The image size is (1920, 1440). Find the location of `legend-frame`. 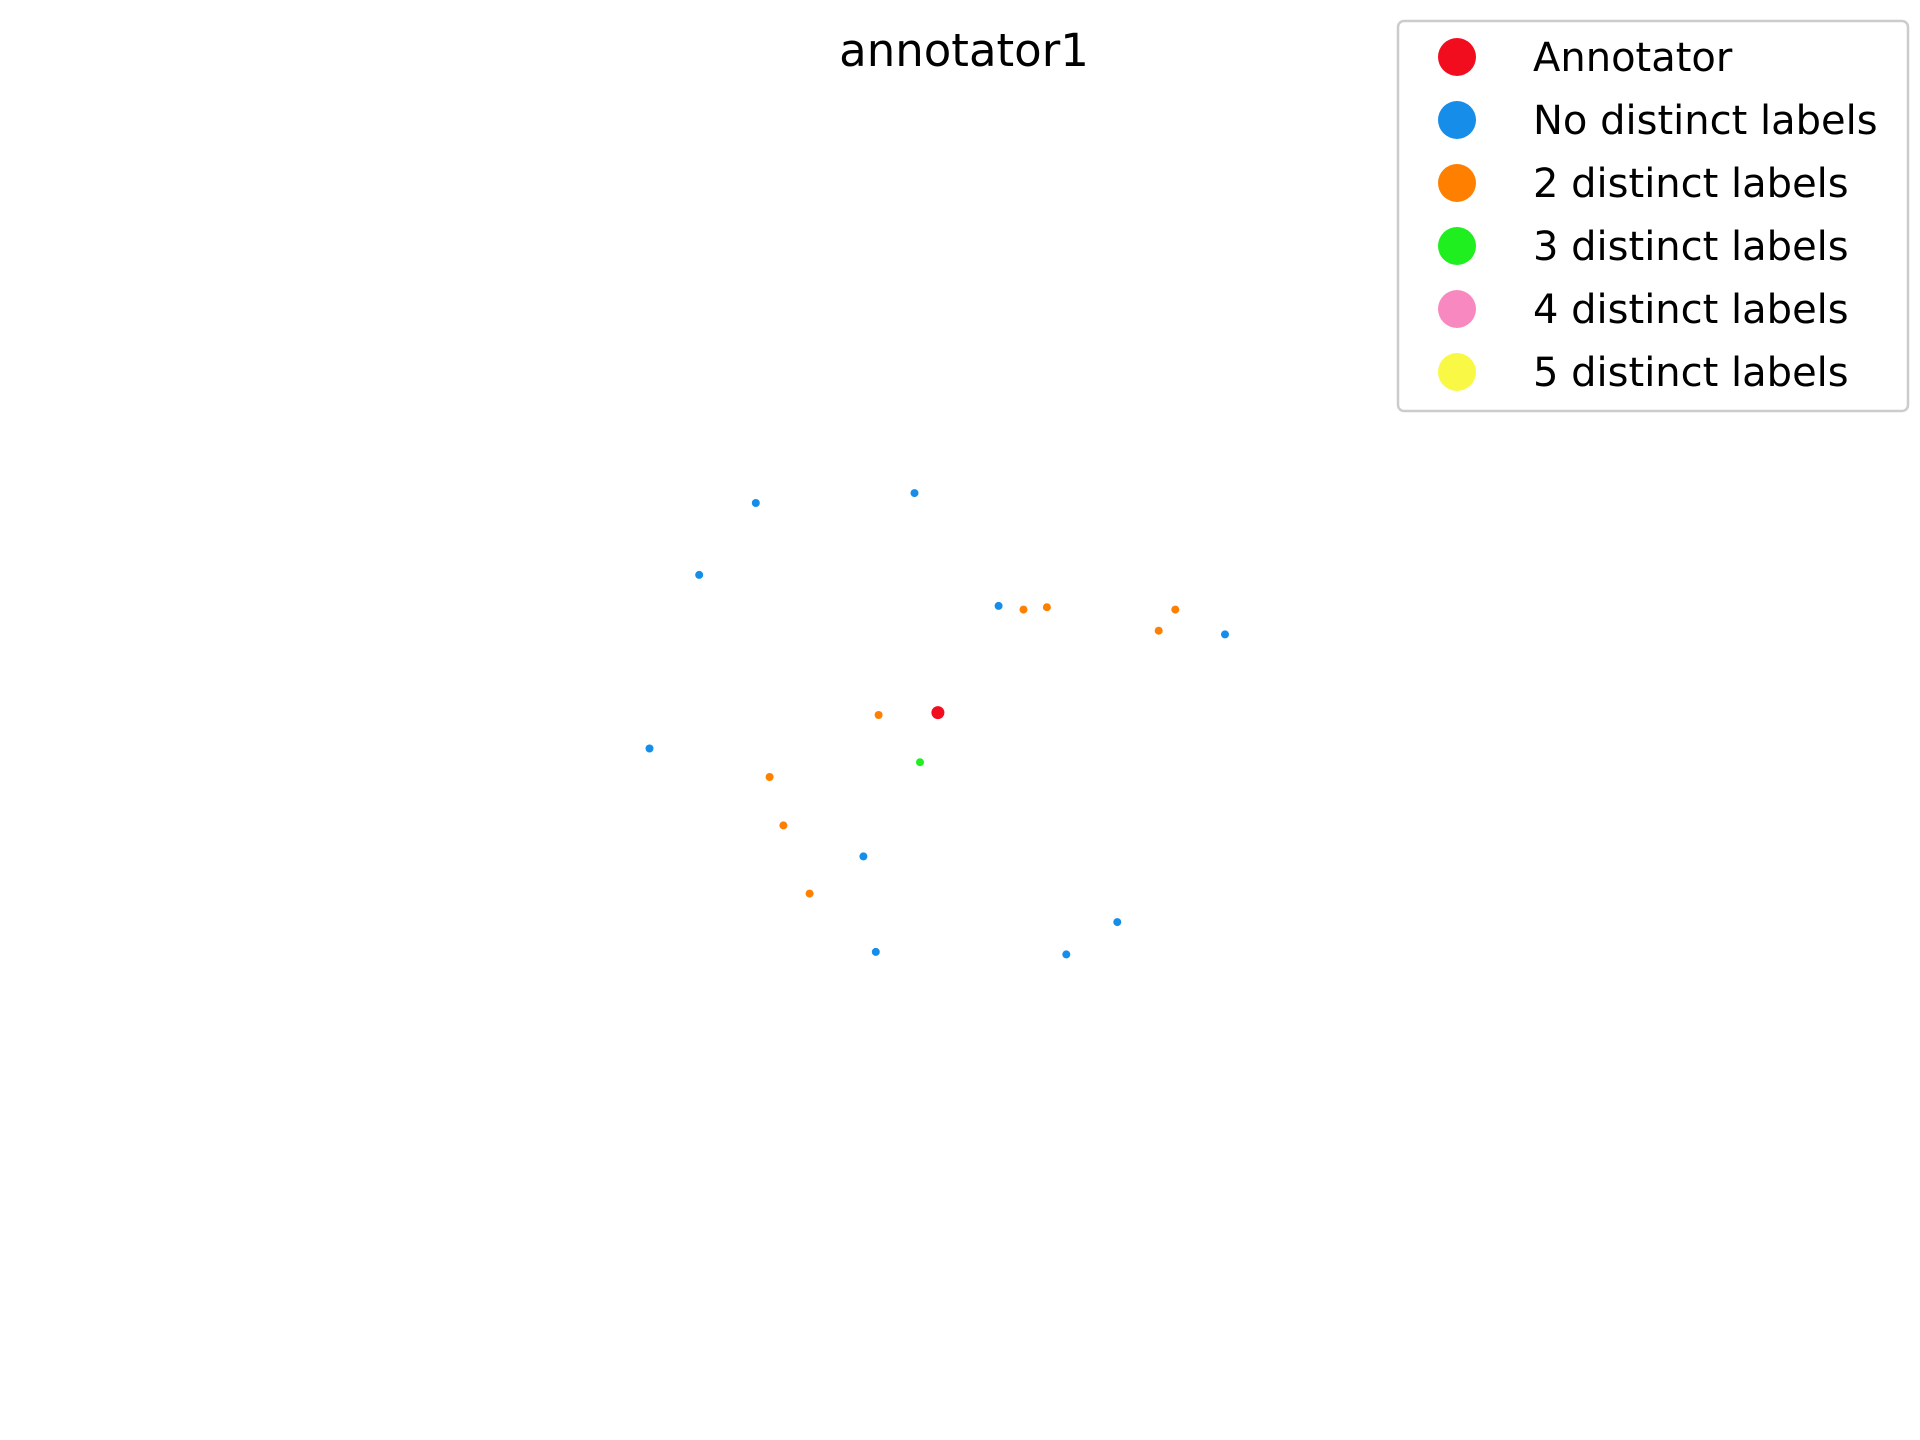

legend-frame is located at coordinates (1653, 216).